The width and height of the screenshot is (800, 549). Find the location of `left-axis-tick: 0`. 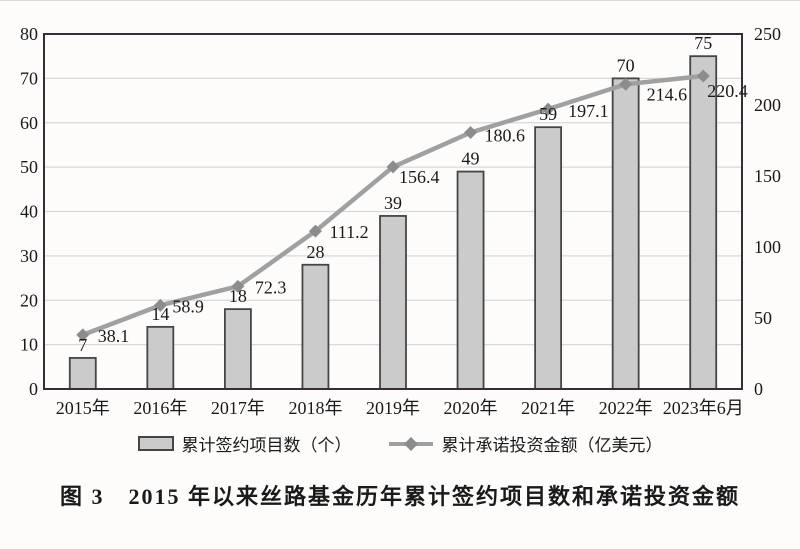

left-axis-tick: 0 is located at coordinates (33, 389).